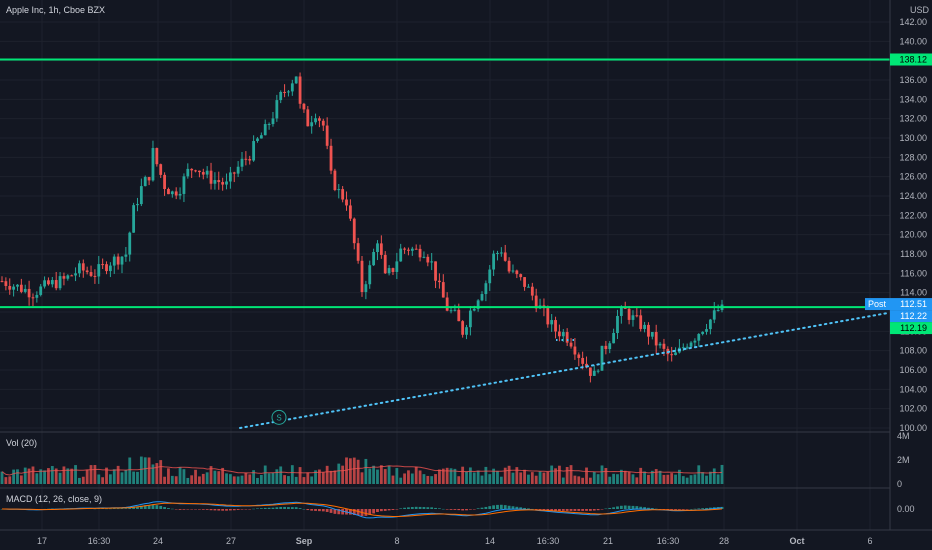 The width and height of the screenshot is (932, 550). I want to click on trendline-marker-label: S, so click(278, 417).